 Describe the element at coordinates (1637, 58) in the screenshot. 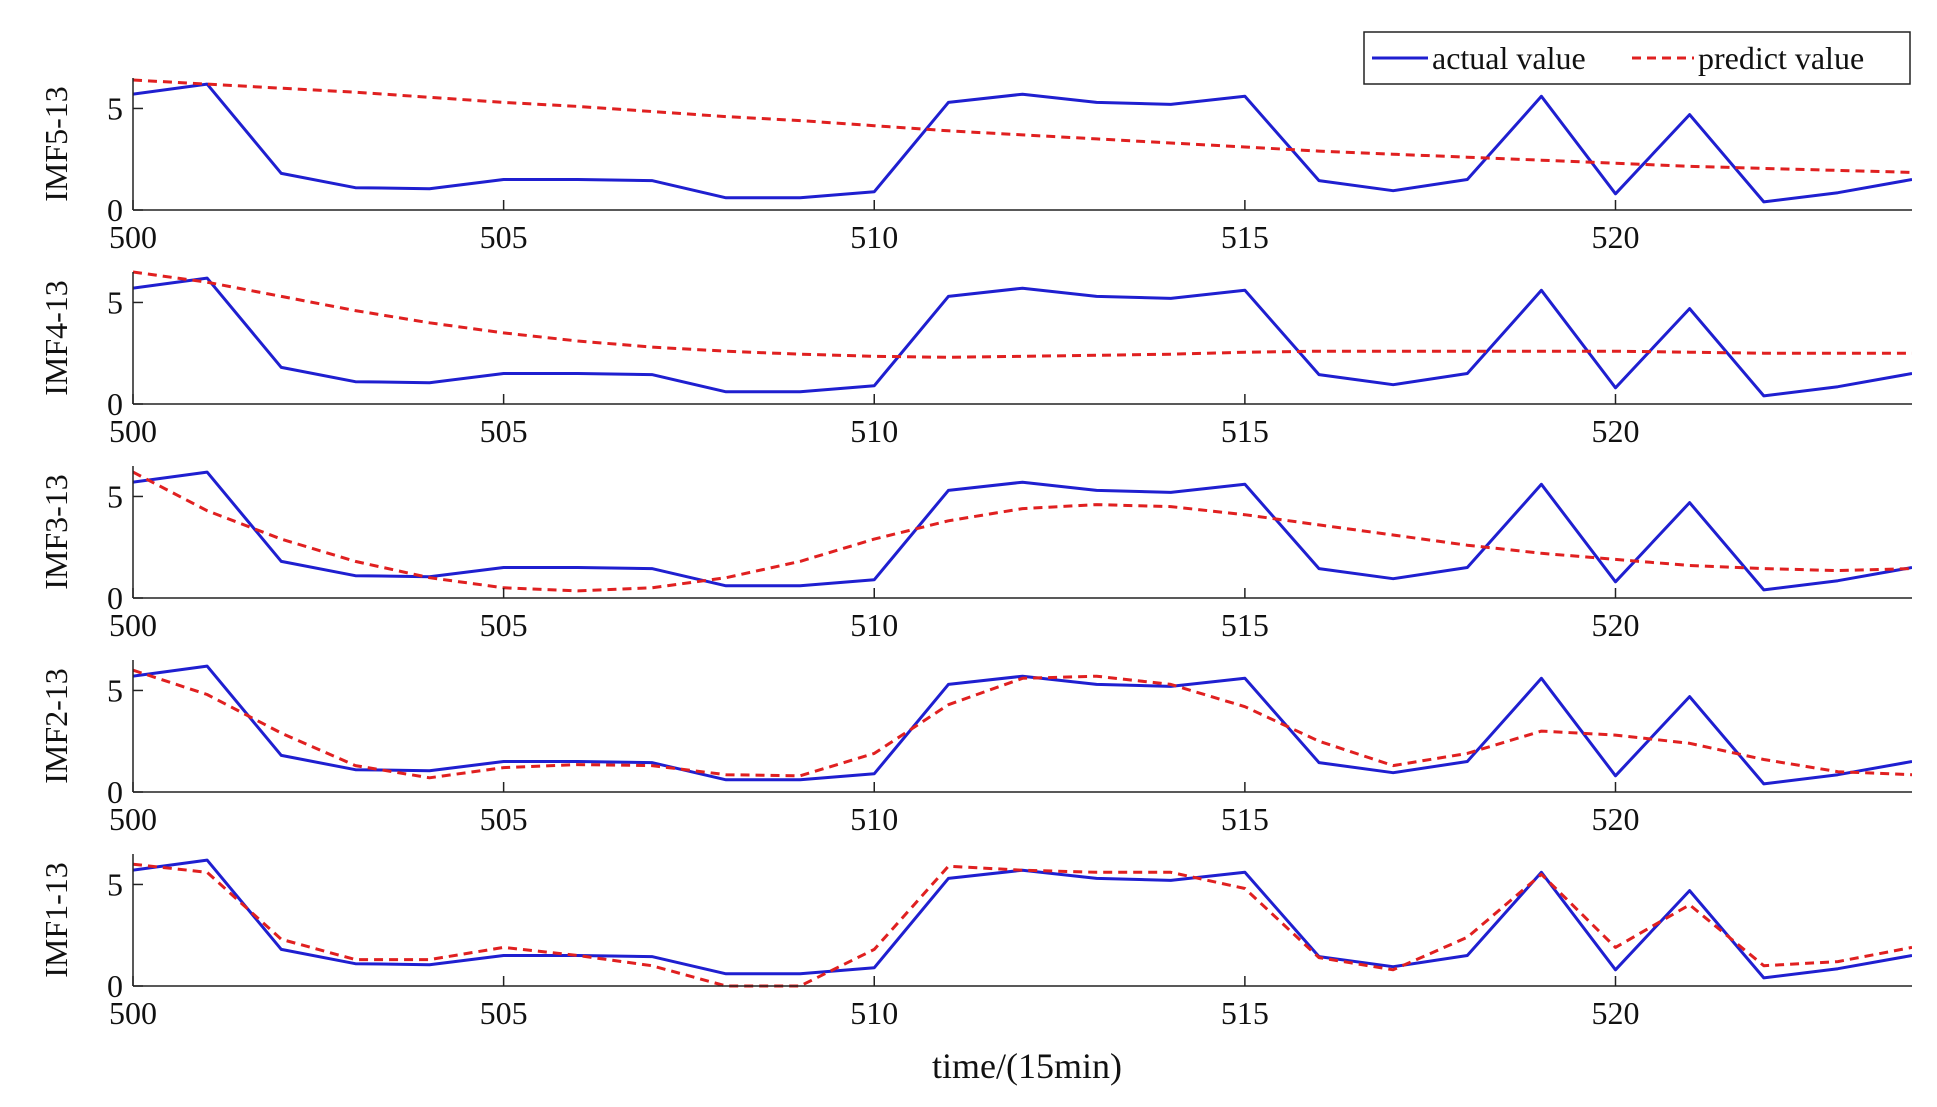

I see `legend: actual value predict value` at that location.